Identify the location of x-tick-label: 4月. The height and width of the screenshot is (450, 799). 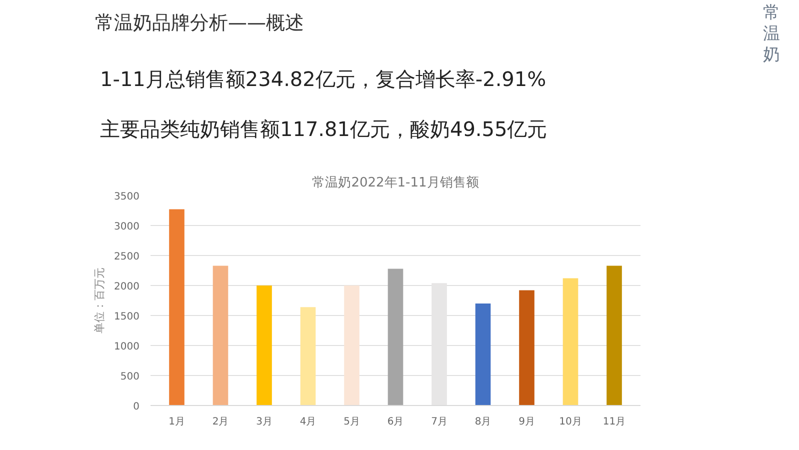
(308, 422).